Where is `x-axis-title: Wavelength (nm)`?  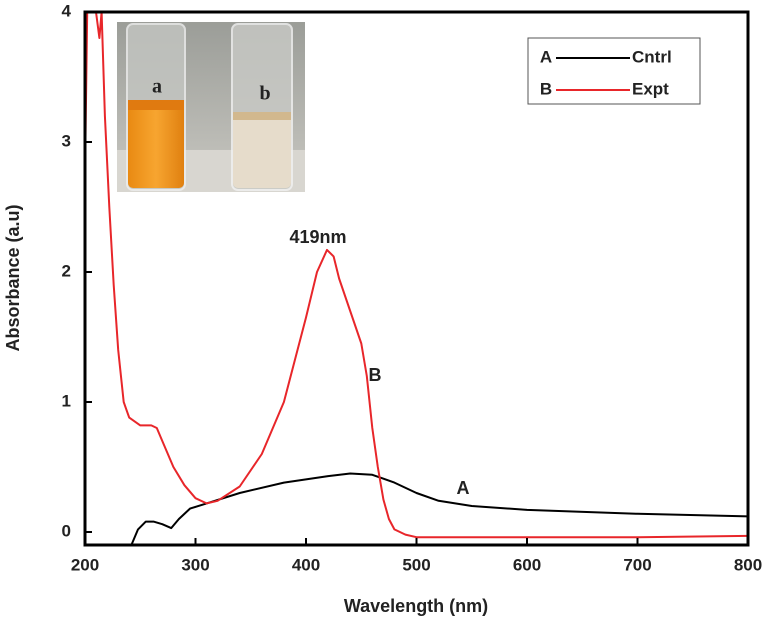 x-axis-title: Wavelength (nm) is located at coordinates (416, 606).